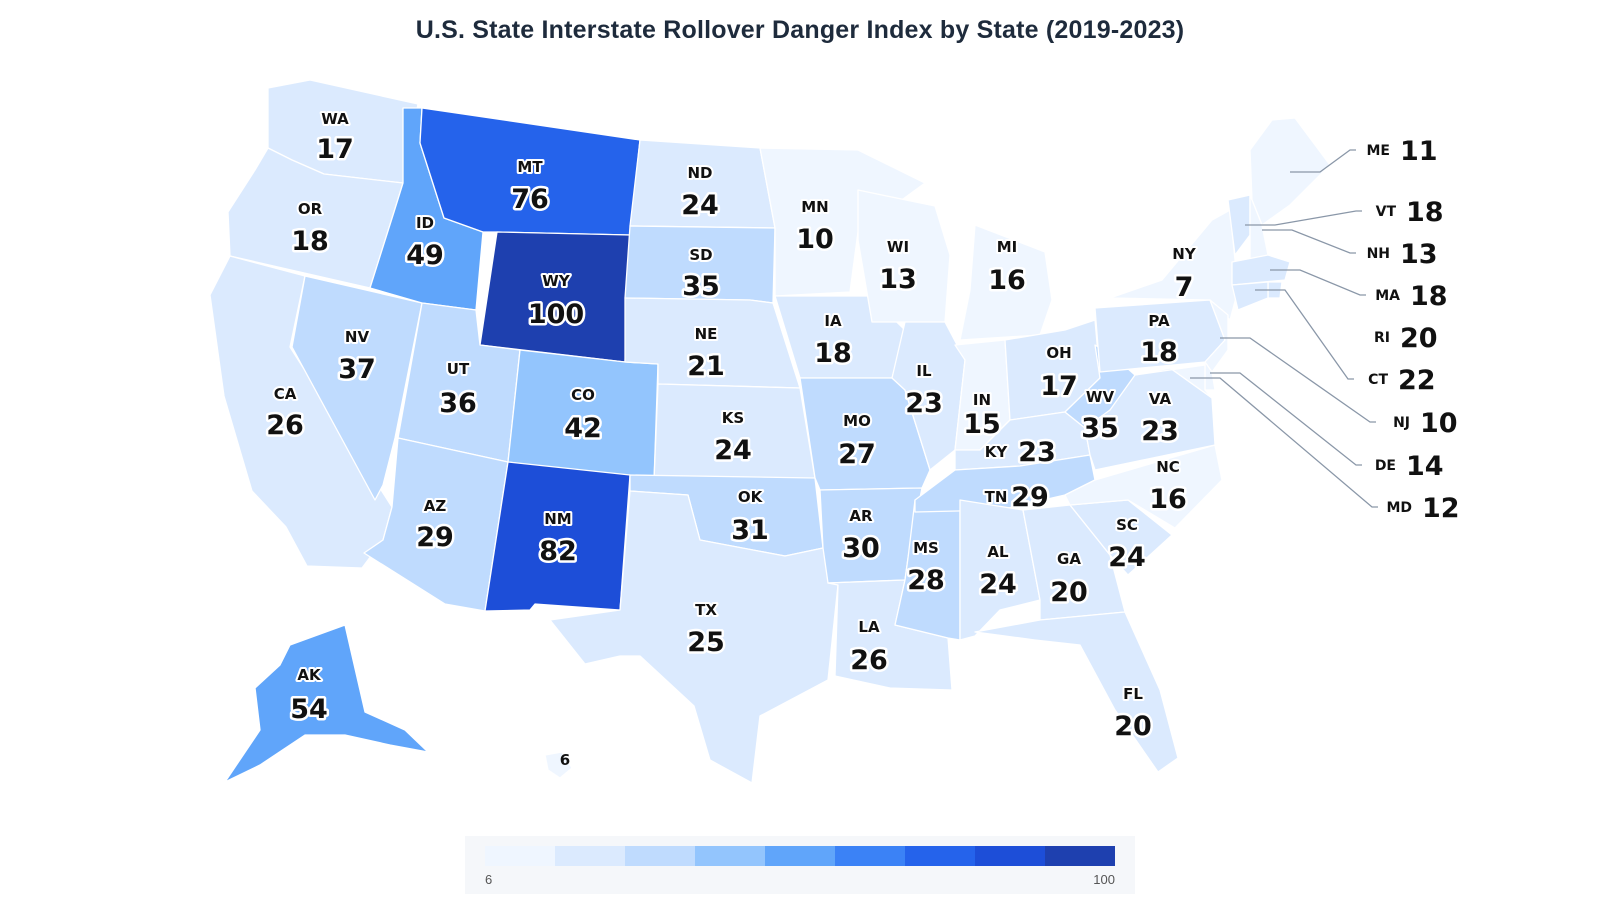 This screenshot has width=1600, height=900. What do you see at coordinates (1159, 321) in the screenshot?
I see `state-code-label-pa: PA` at bounding box center [1159, 321].